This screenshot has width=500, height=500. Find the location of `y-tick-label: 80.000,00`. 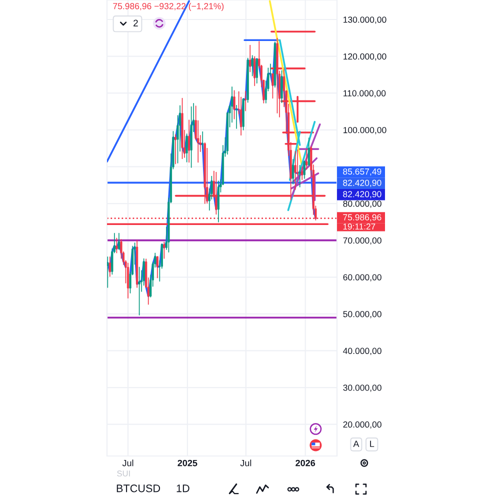

y-tick-label: 80.000,00 is located at coordinates (362, 204).